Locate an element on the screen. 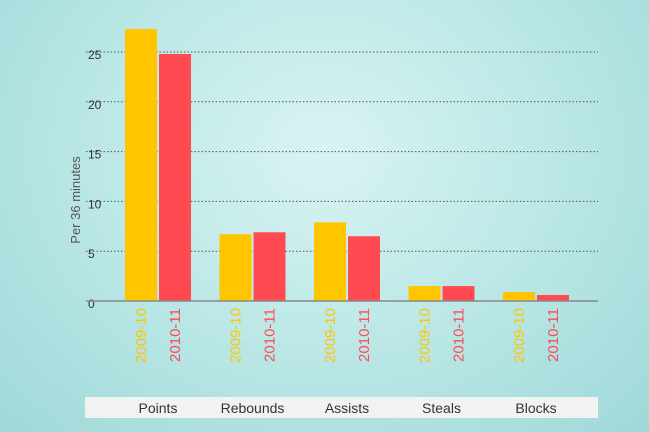 This screenshot has height=432, width=649. series-label-rebounds-2010-11: 2010-11 is located at coordinates (270, 335).